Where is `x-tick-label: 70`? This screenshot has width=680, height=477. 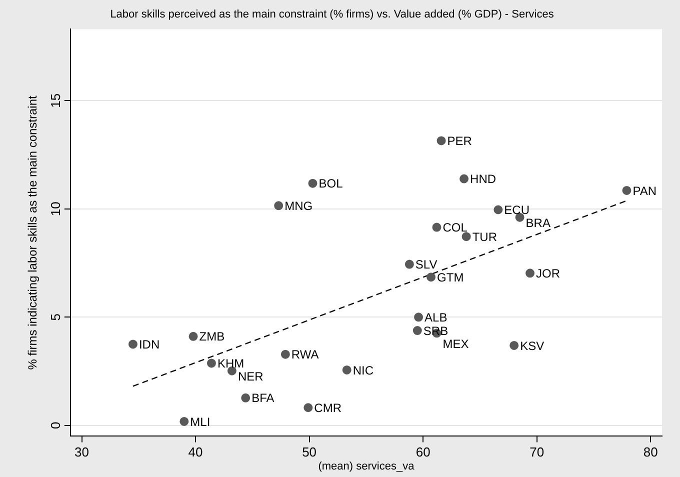 x-tick-label: 70 is located at coordinates (537, 452).